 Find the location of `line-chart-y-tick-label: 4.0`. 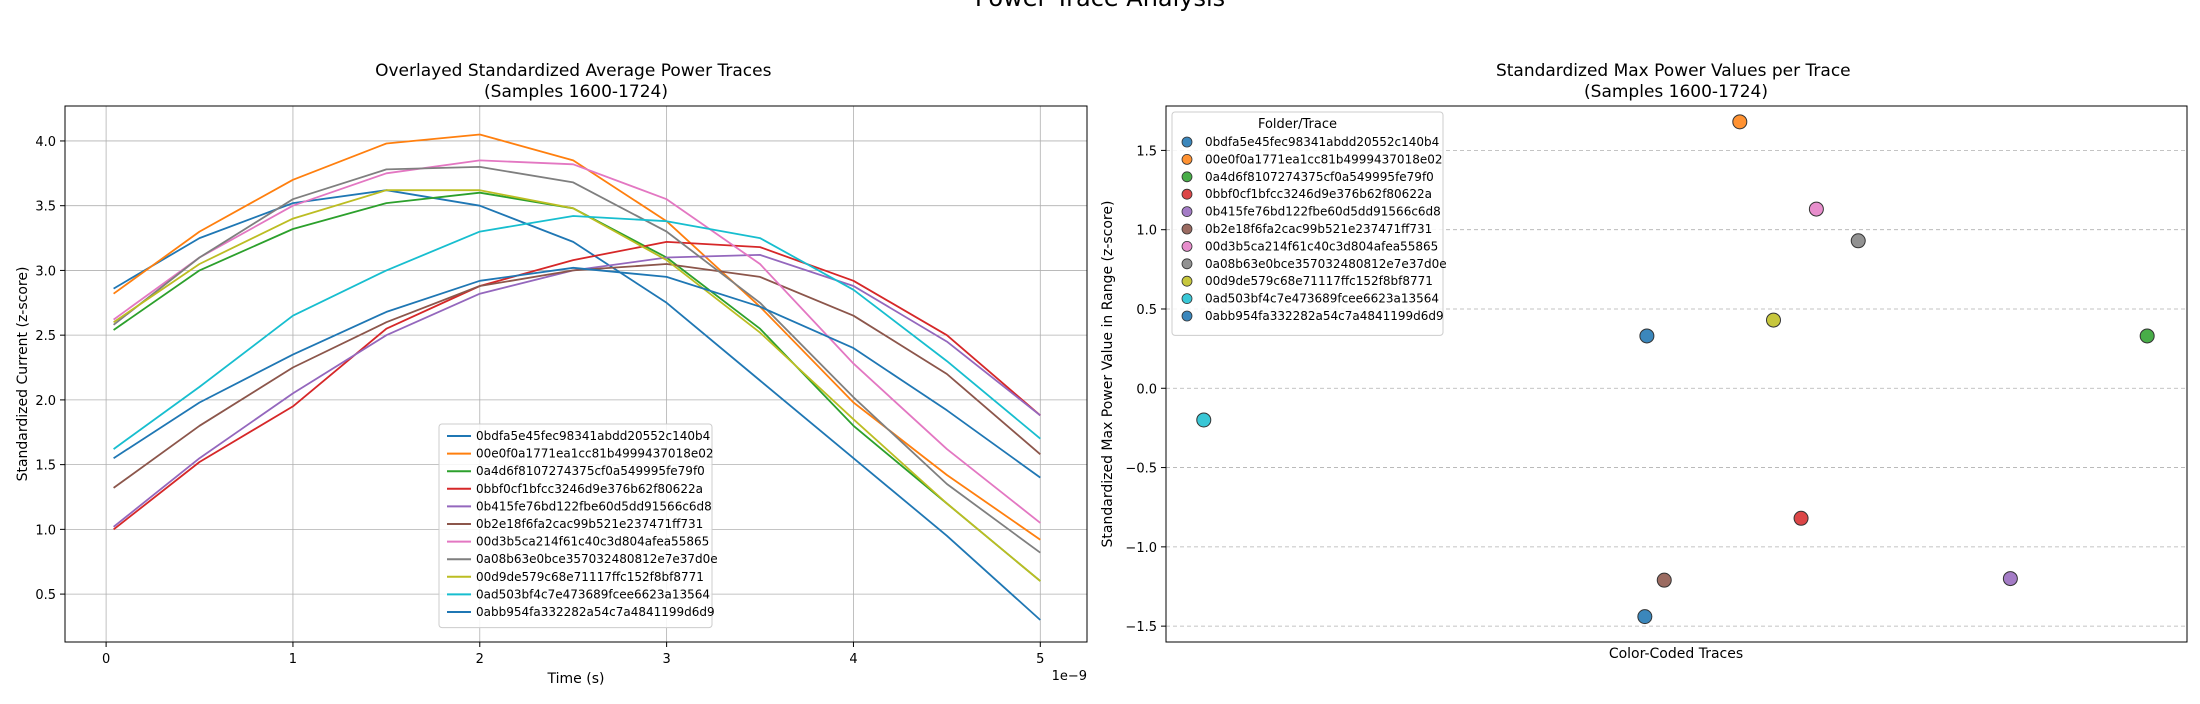

line-chart-y-tick-label: 4.0 is located at coordinates (45, 142).